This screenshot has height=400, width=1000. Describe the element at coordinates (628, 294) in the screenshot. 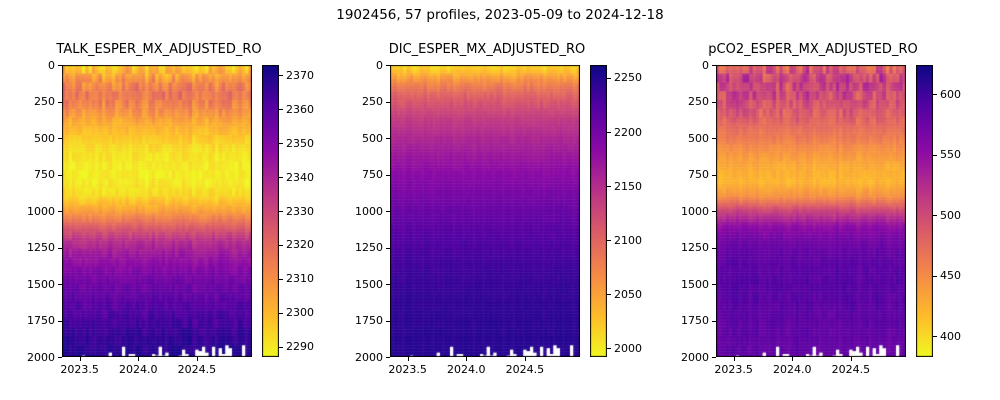

I see `colorbar-tick-label: 2050` at that location.